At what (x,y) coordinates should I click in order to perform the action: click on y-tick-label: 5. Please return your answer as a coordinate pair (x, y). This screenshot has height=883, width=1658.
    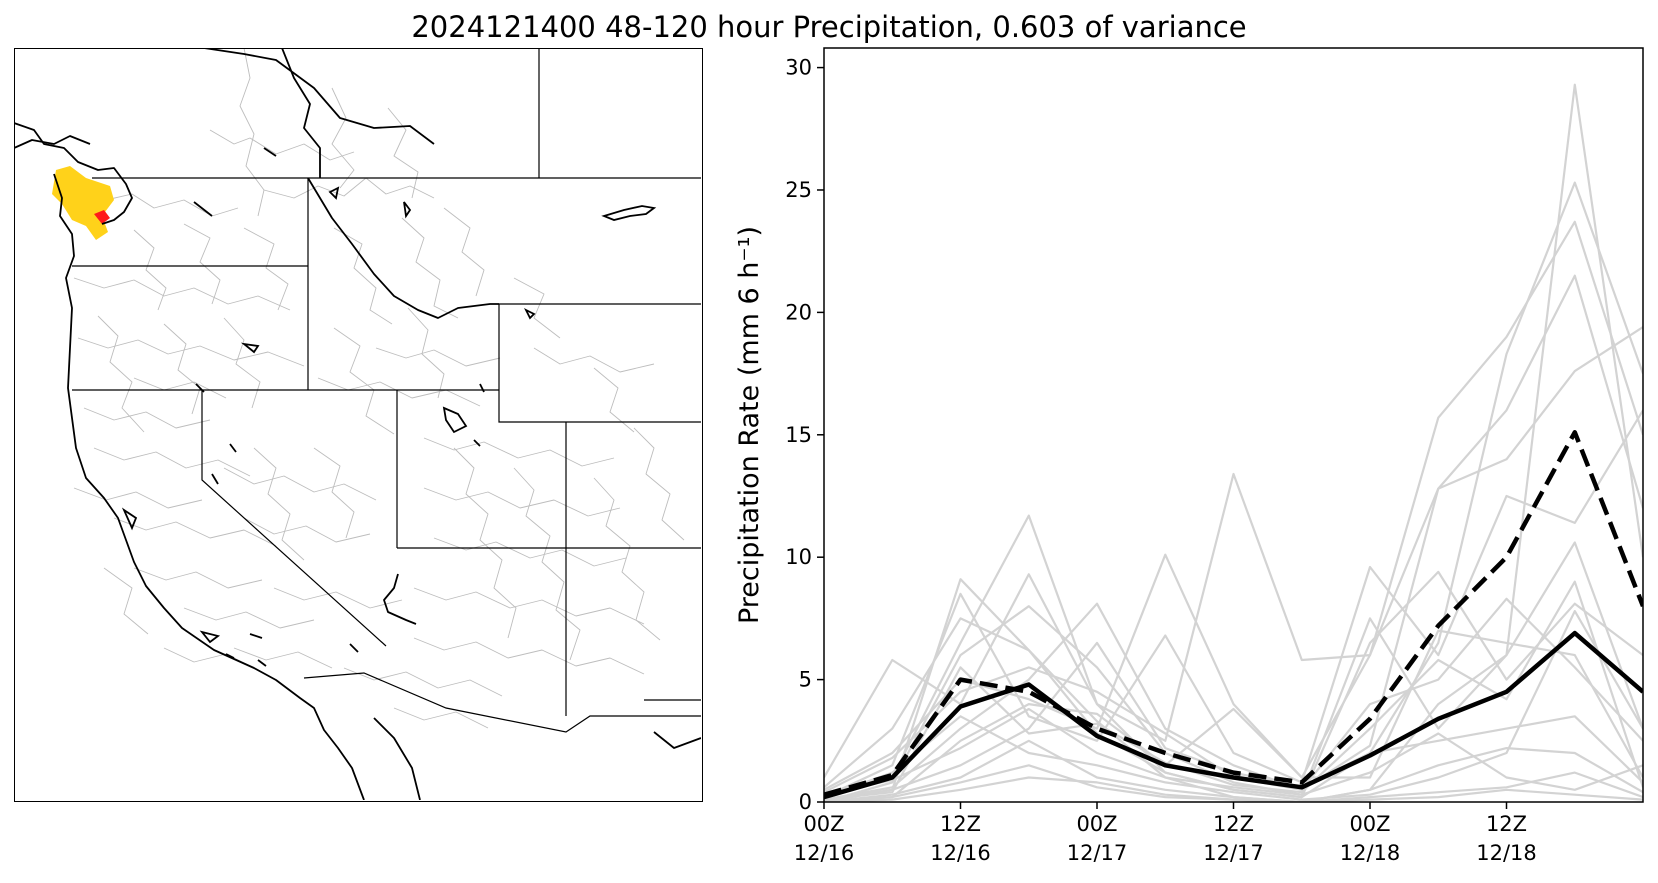
    Looking at the image, I should click on (805, 680).